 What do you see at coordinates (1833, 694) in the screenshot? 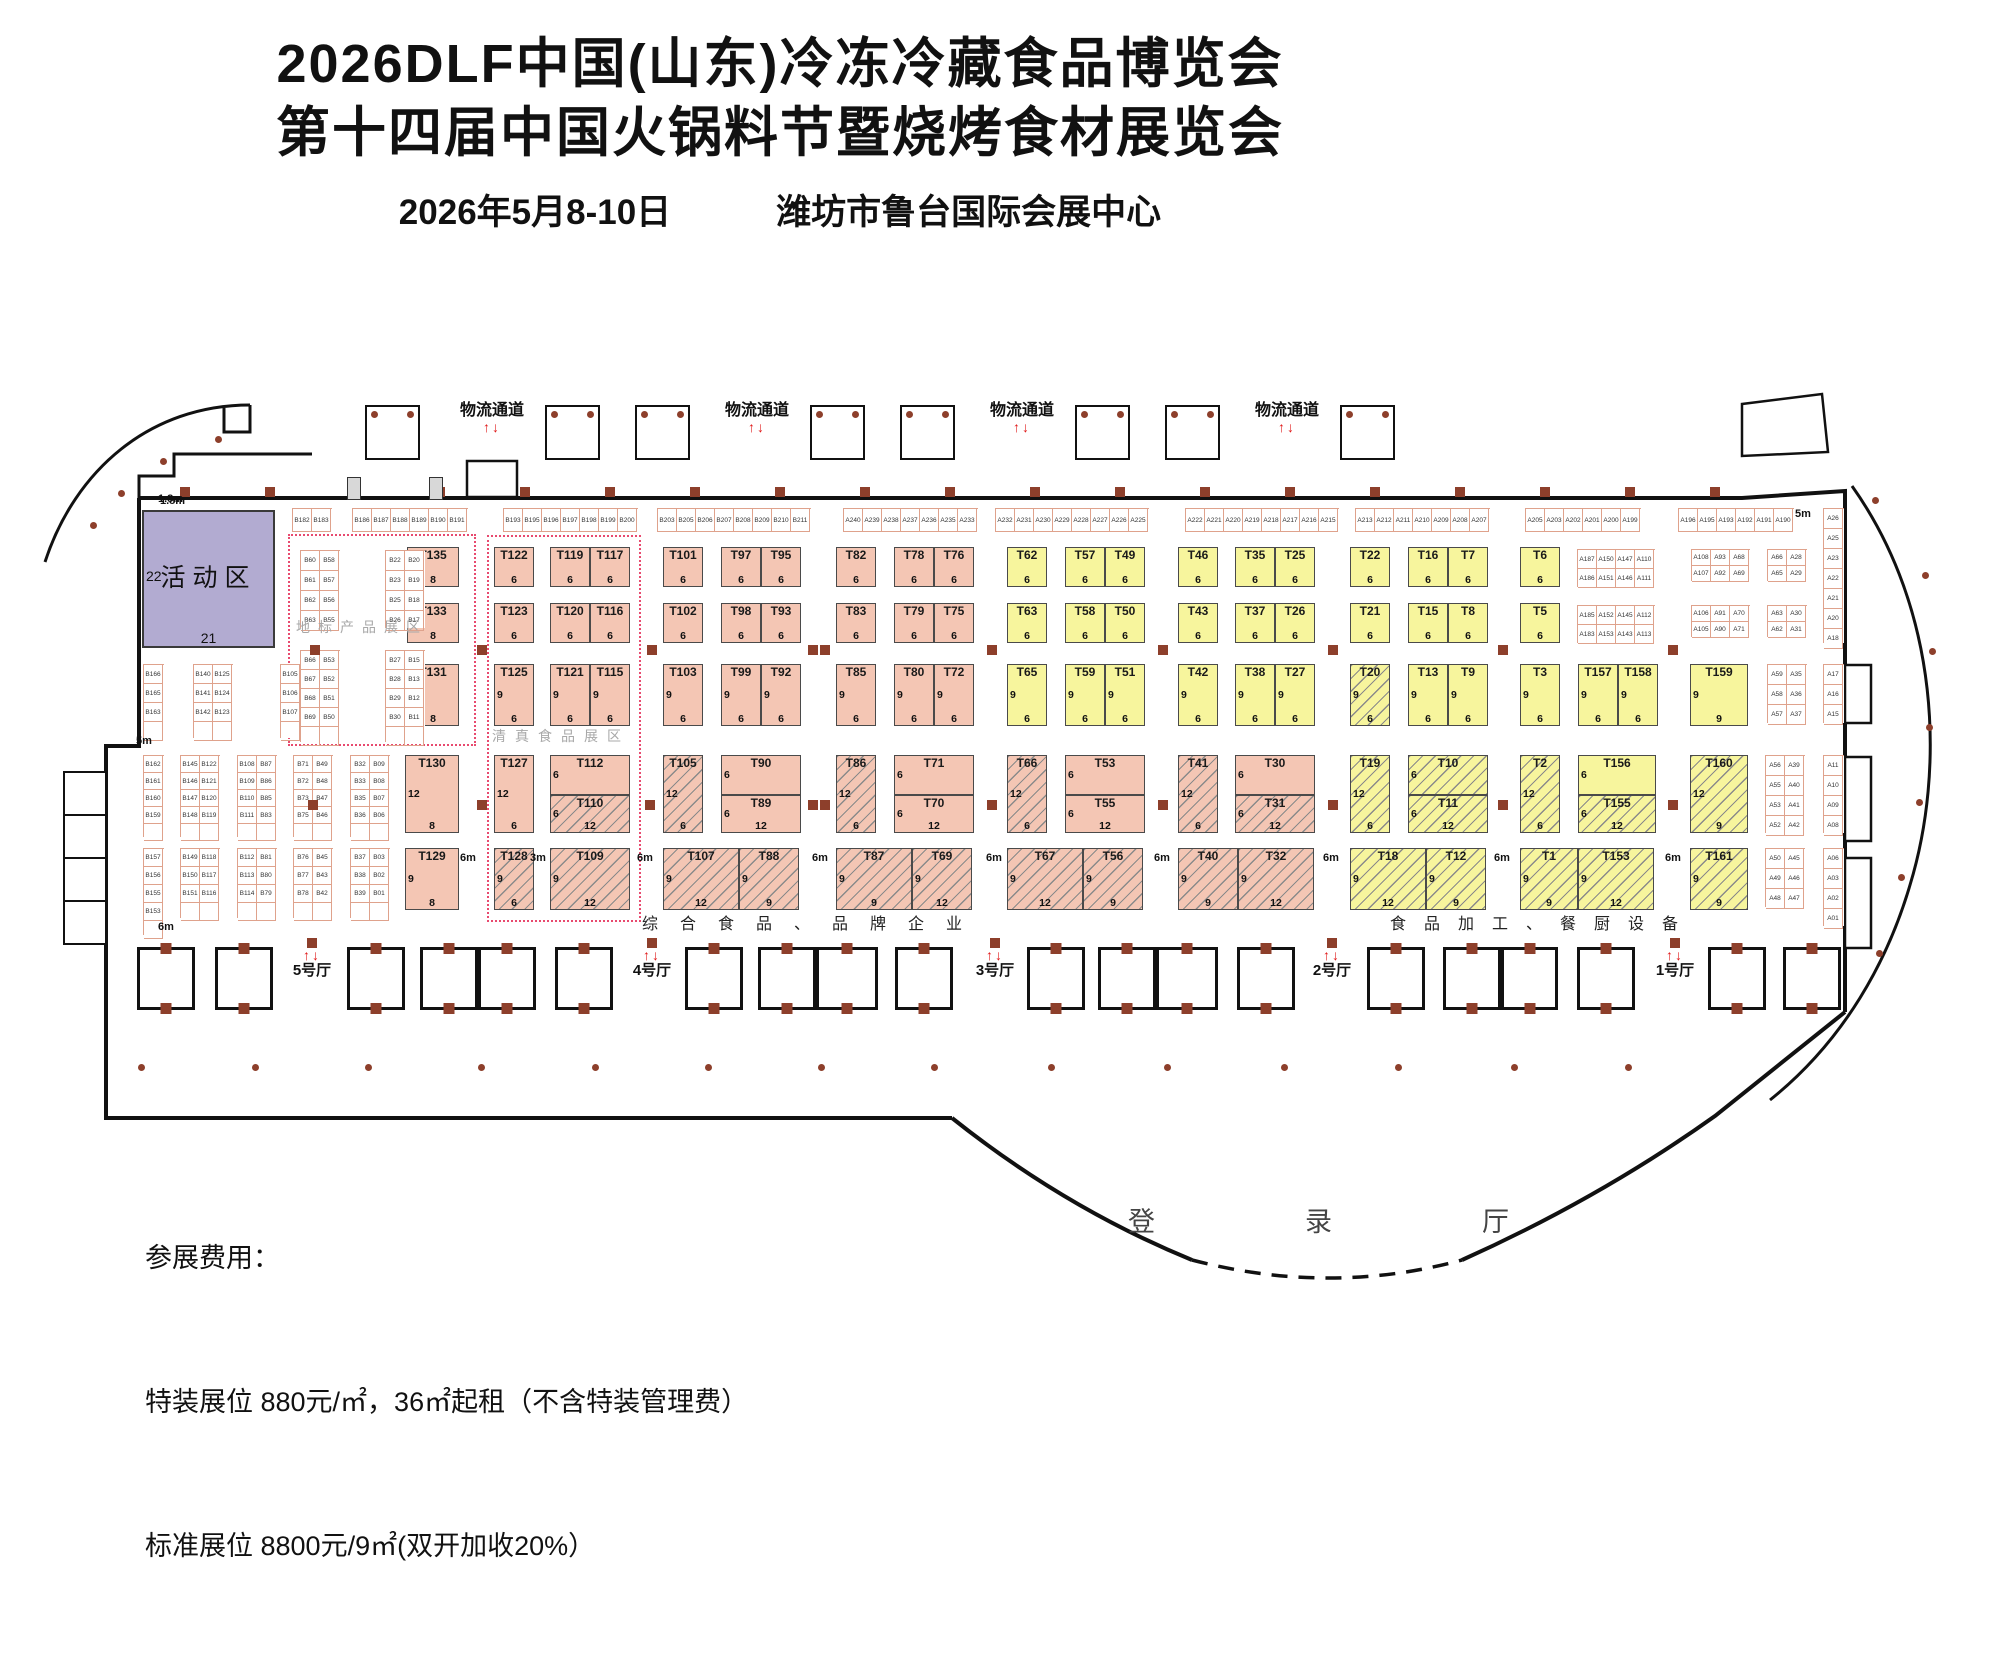
I see `booth-grid: A17 A16 A15` at bounding box center [1833, 694].